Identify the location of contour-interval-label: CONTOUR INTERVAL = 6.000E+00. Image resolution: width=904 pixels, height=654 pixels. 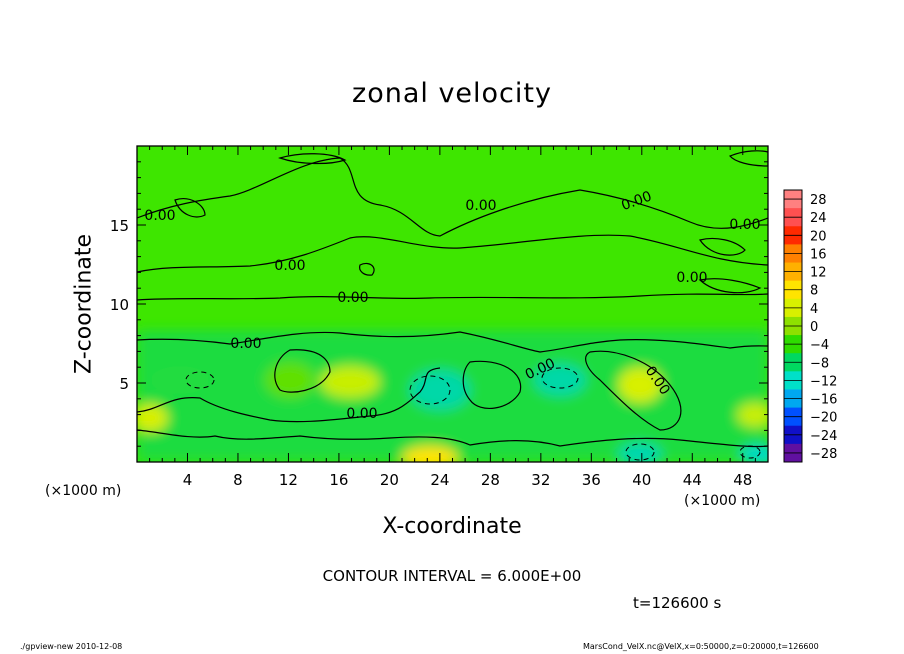
(452, 576).